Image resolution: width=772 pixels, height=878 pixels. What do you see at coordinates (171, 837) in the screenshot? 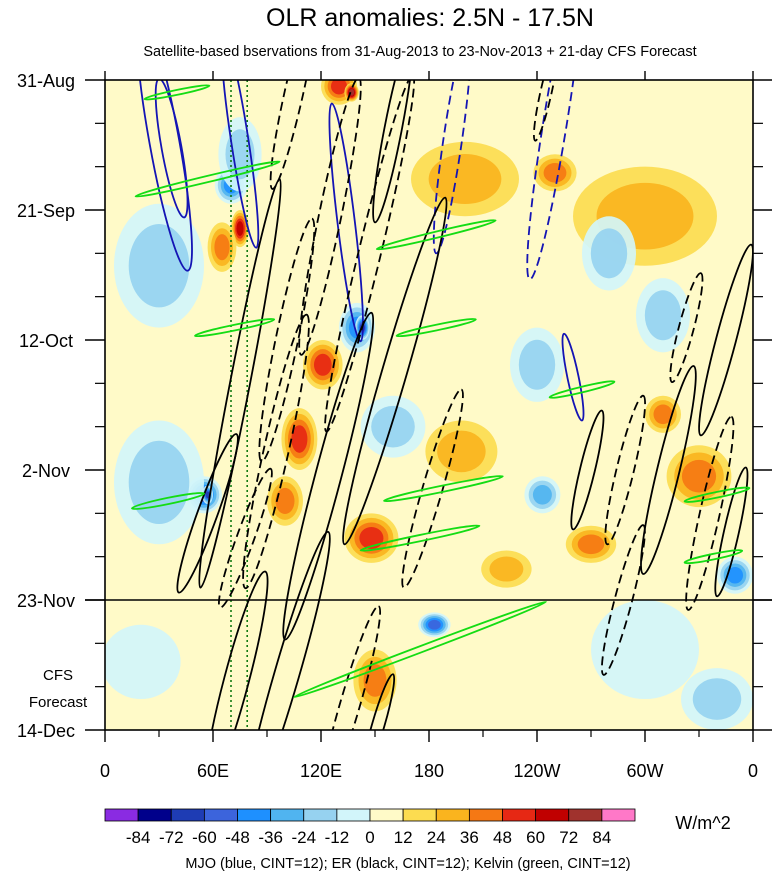
I see `colorbar-label: -72` at bounding box center [171, 837].